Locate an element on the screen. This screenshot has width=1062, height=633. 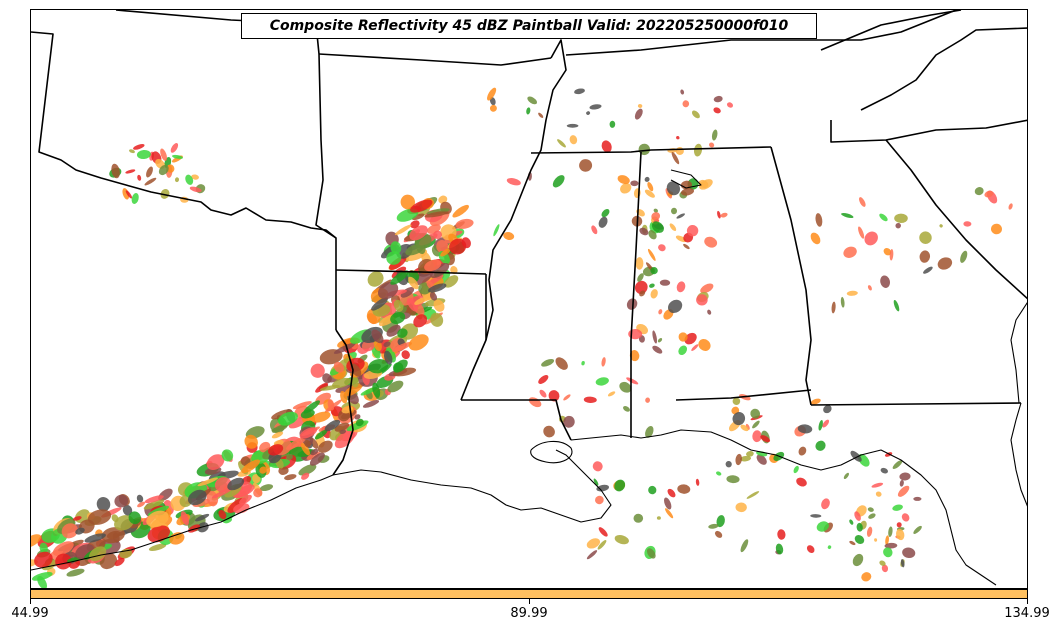
colorbar is located at coordinates (529, 594).